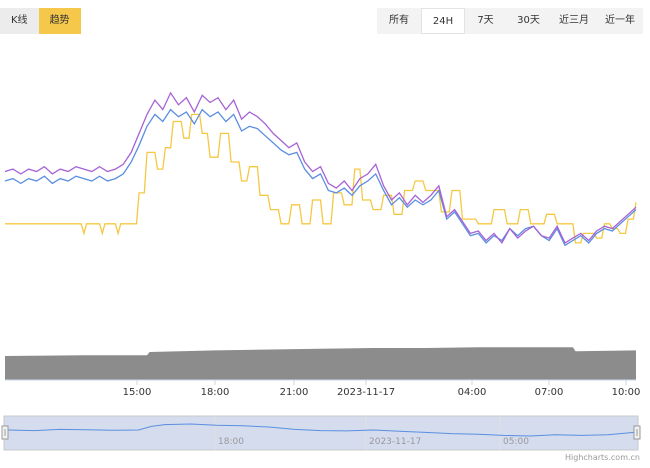 The image size is (650, 468). I want to click on view-tabs: K线 趋势, so click(40, 21).